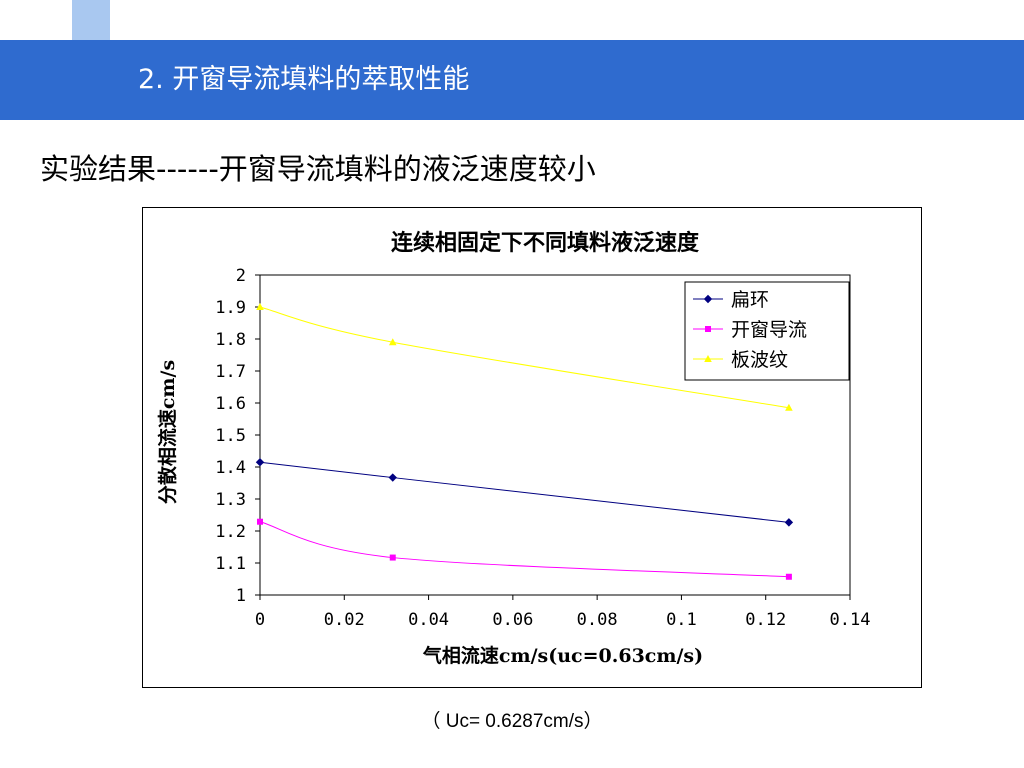 The width and height of the screenshot is (1024, 768). What do you see at coordinates (344, 620) in the screenshot?
I see `x-tick-label: 0.02` at bounding box center [344, 620].